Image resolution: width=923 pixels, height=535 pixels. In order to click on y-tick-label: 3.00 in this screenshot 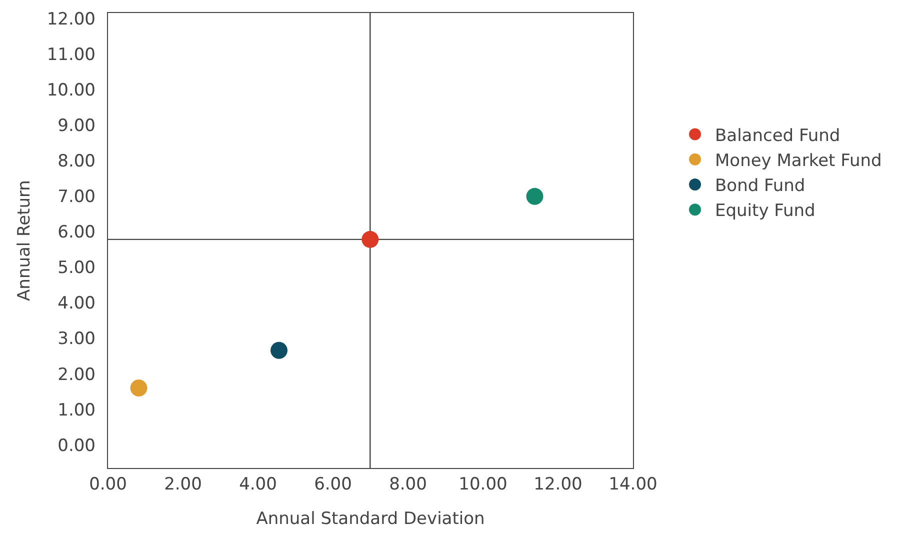, I will do `click(77, 339)`.